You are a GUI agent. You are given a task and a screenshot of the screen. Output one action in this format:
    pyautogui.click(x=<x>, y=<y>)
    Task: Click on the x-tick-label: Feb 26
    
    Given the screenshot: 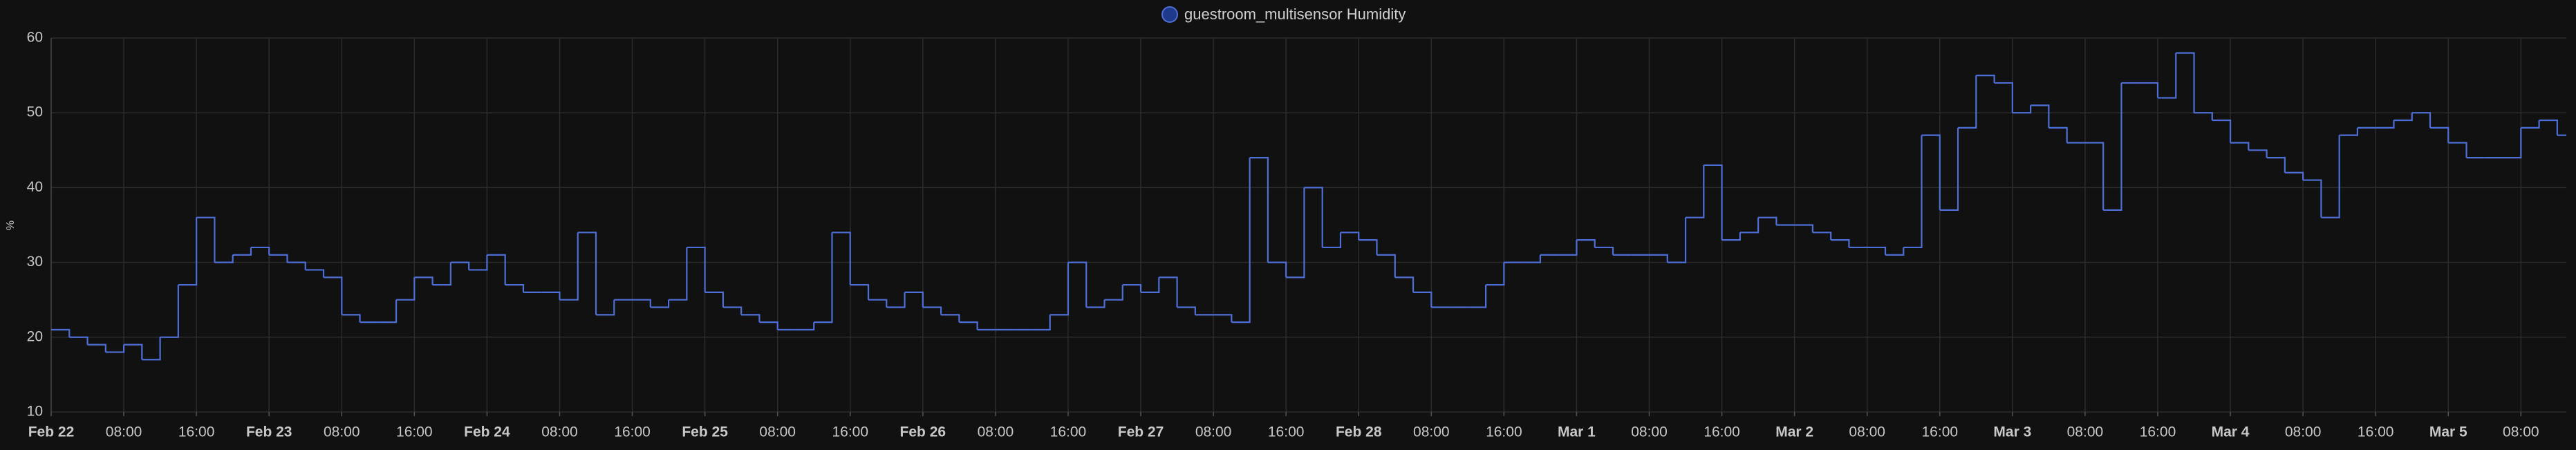 What is the action you would take?
    pyautogui.click(x=923, y=432)
    